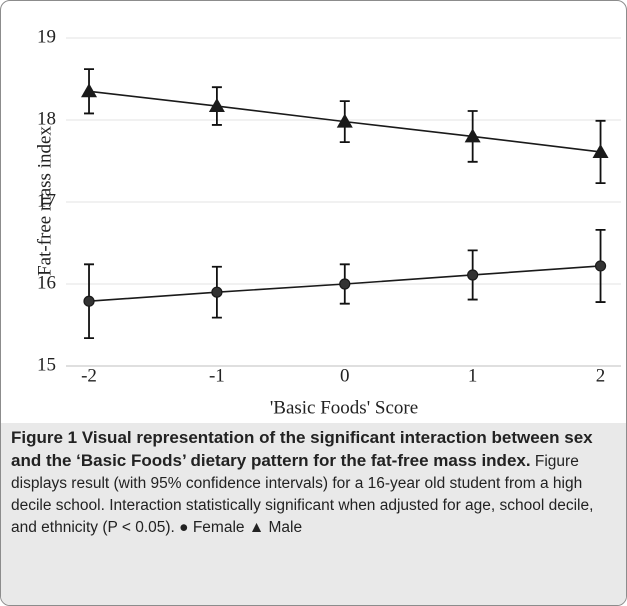 The width and height of the screenshot is (627, 606). Describe the element at coordinates (344, 407) in the screenshot. I see `x-axis-label: 'Basic Foods' Score` at that location.